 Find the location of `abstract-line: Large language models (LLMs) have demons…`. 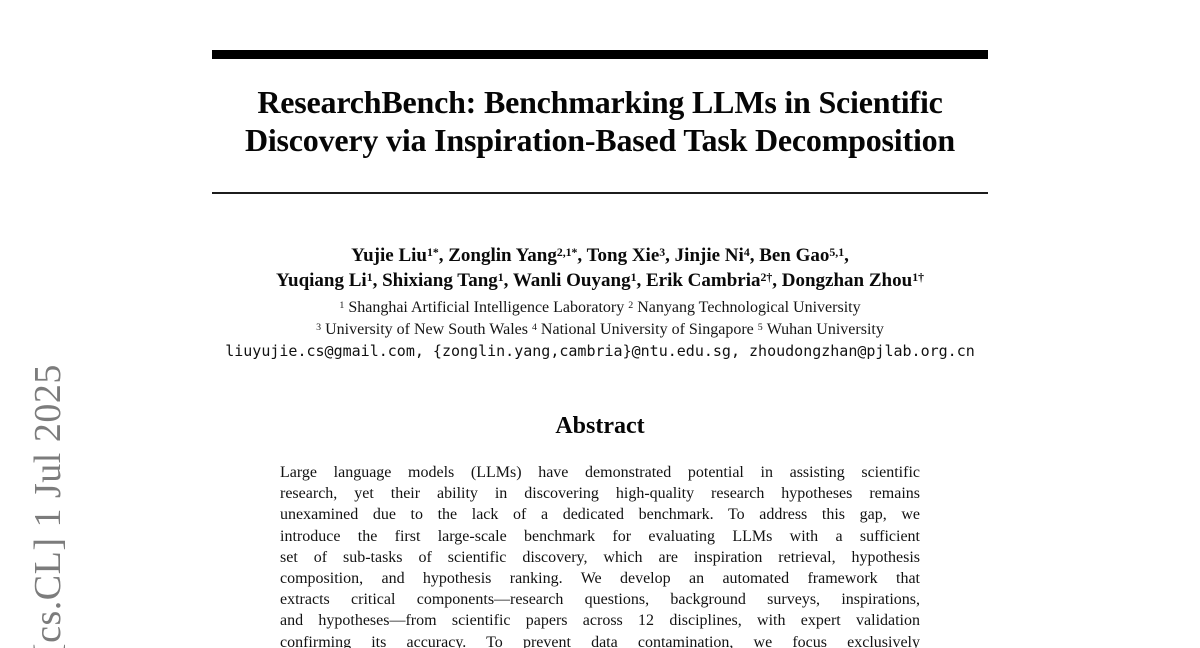

abstract-line: Large language models (LLMs) have demons… is located at coordinates (600, 472).